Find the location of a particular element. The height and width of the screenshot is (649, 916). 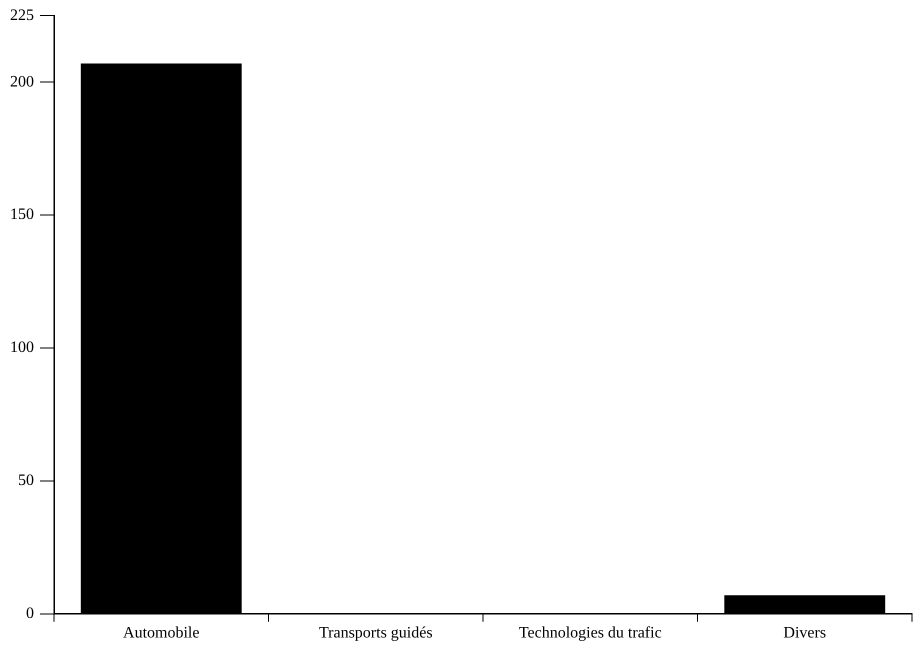

y-tick-label: 50 is located at coordinates (26, 481).